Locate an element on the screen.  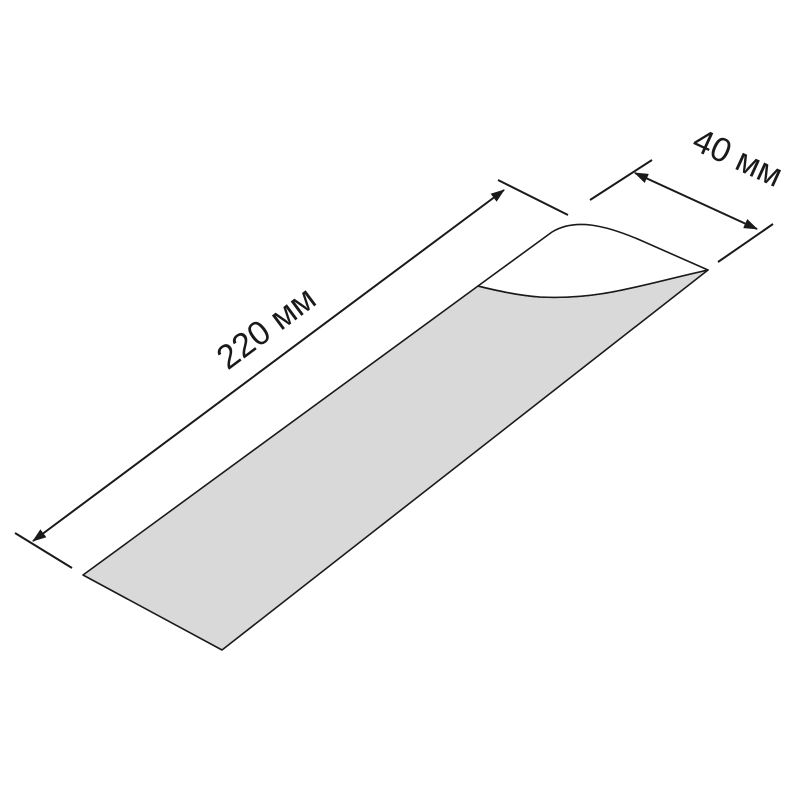
width-label: 40 мм is located at coordinates (737, 158).